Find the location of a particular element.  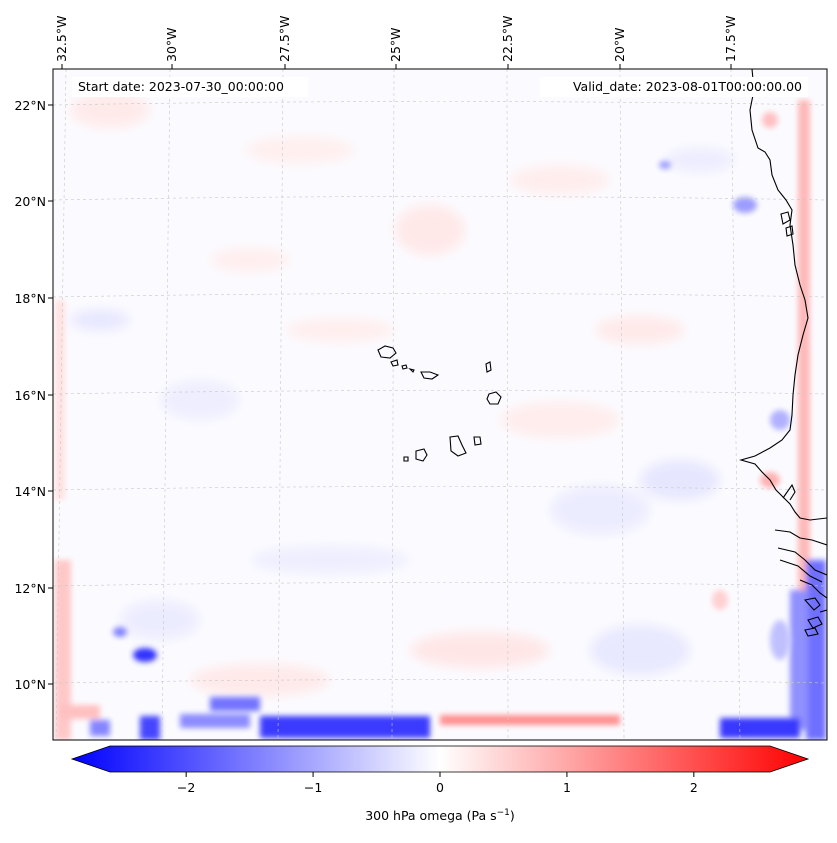

lat-label: 10°N is located at coordinates (30, 684).